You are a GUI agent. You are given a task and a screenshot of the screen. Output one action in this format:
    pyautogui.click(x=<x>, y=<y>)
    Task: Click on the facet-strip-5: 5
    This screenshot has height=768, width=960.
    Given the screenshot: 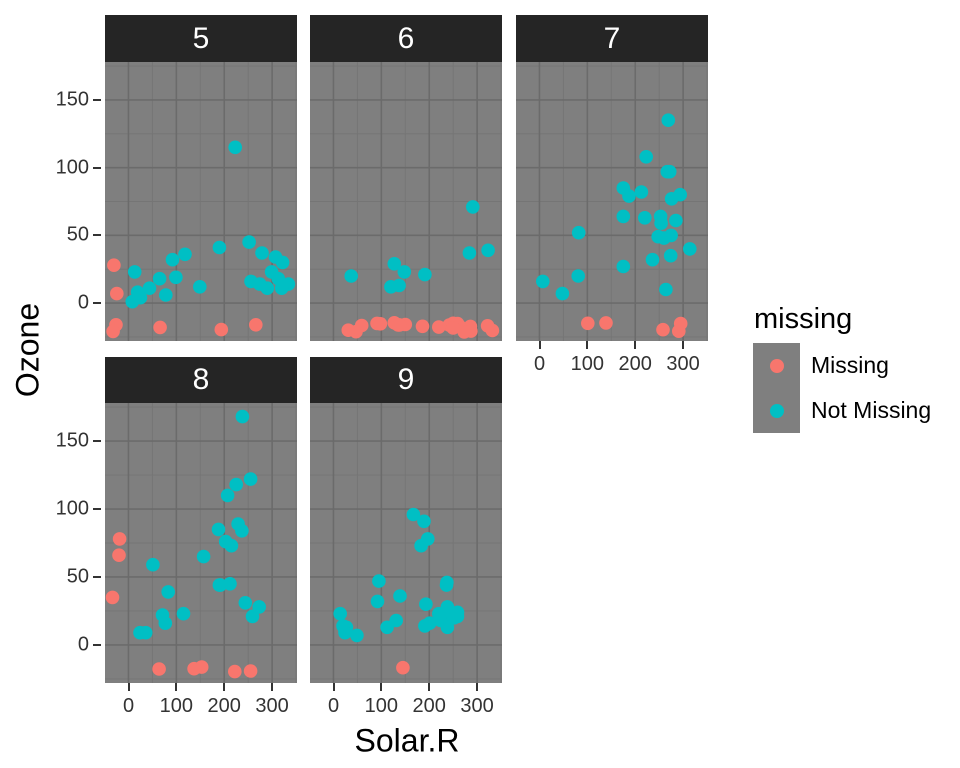 What is the action you would take?
    pyautogui.click(x=201, y=38)
    